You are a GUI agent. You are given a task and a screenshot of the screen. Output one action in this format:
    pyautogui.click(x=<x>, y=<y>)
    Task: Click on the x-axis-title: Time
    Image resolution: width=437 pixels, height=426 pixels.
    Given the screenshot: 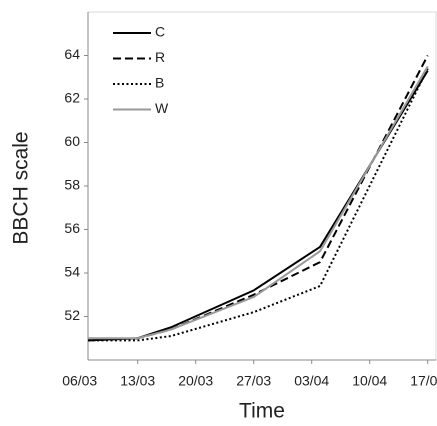 What is the action you would take?
    pyautogui.click(x=262, y=411)
    